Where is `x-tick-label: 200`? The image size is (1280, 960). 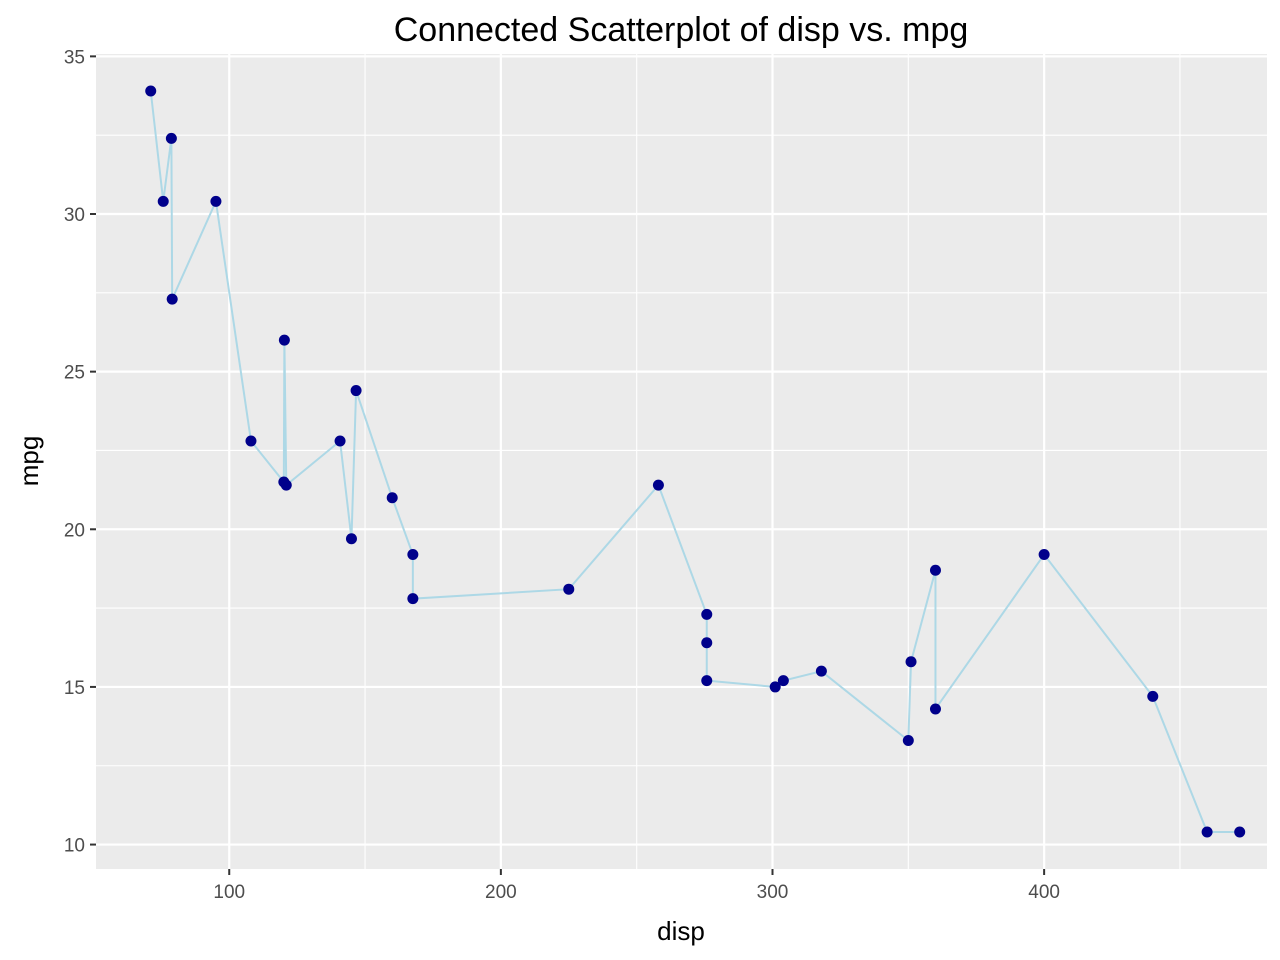 x-tick-label: 200 is located at coordinates (501, 892).